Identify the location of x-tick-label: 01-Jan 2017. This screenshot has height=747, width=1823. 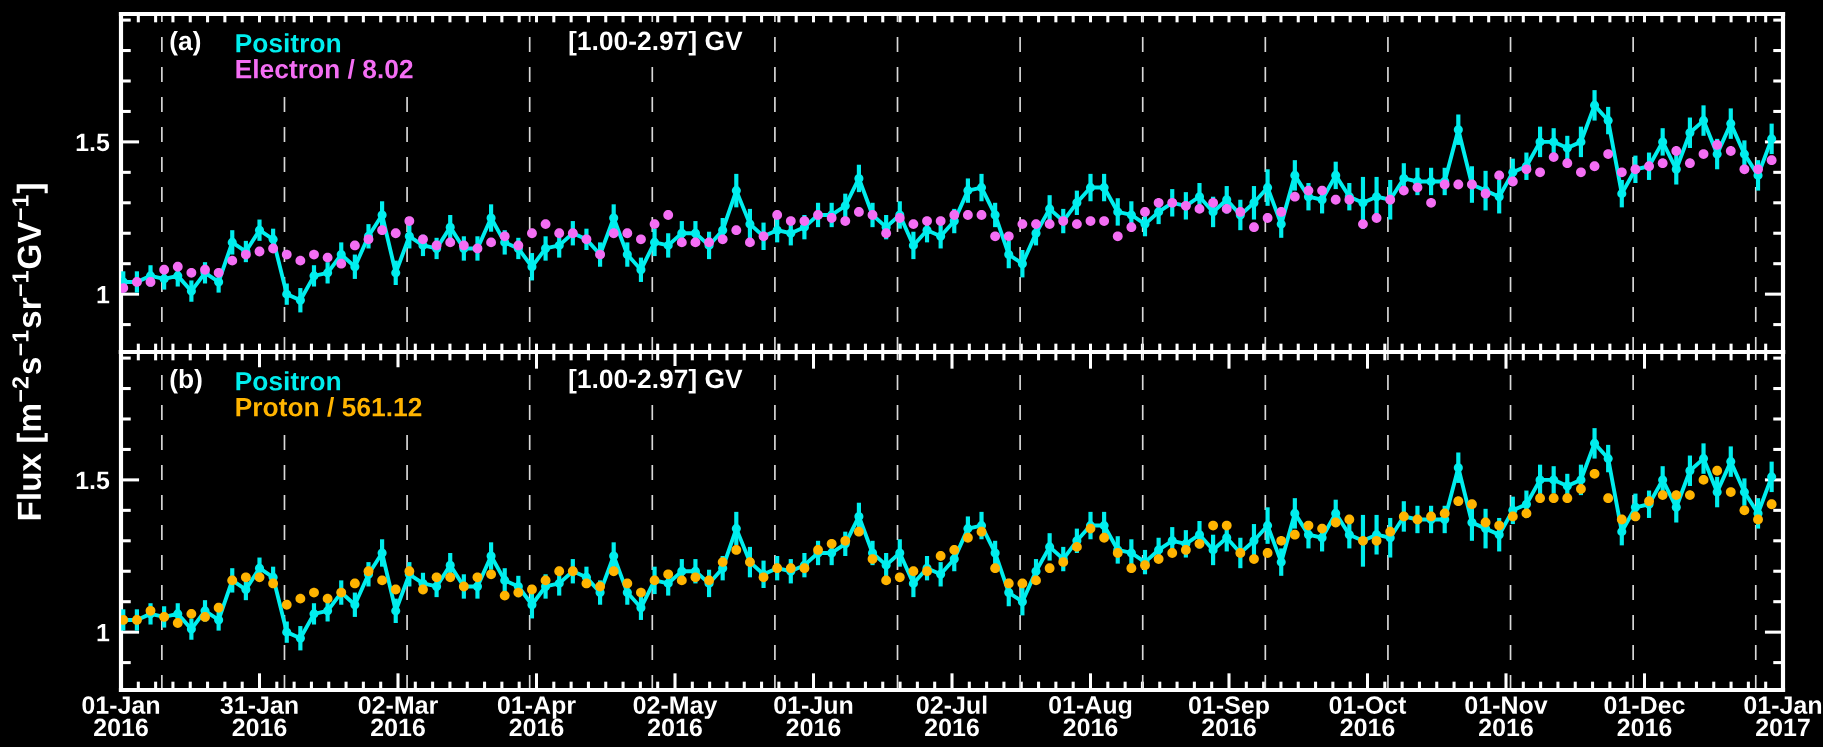
(1783, 716).